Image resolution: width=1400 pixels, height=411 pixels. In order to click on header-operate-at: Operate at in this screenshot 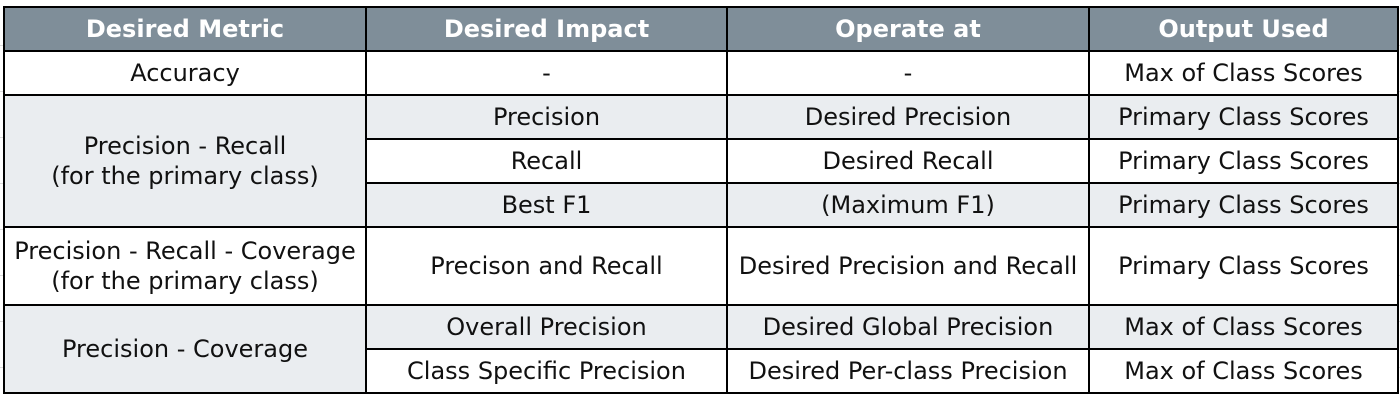, I will do `click(908, 29)`.